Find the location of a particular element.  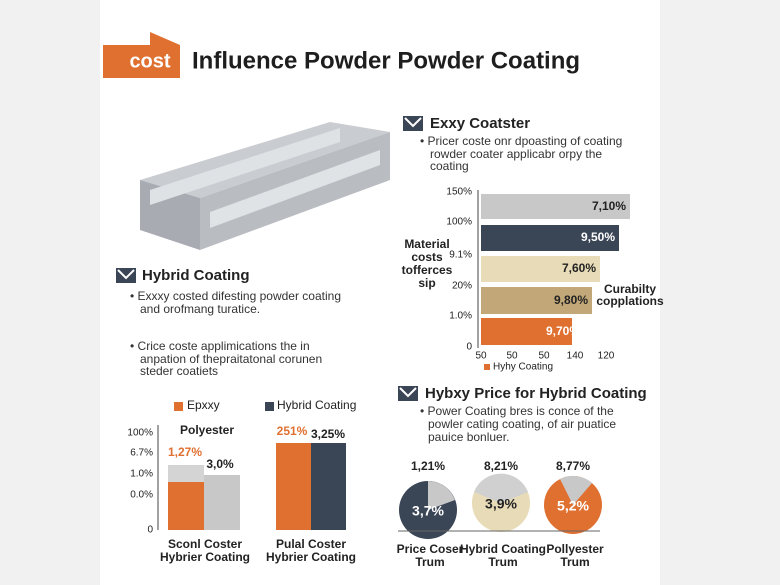

text: powler cating coating, of air puatice is located at coordinates (522, 424).